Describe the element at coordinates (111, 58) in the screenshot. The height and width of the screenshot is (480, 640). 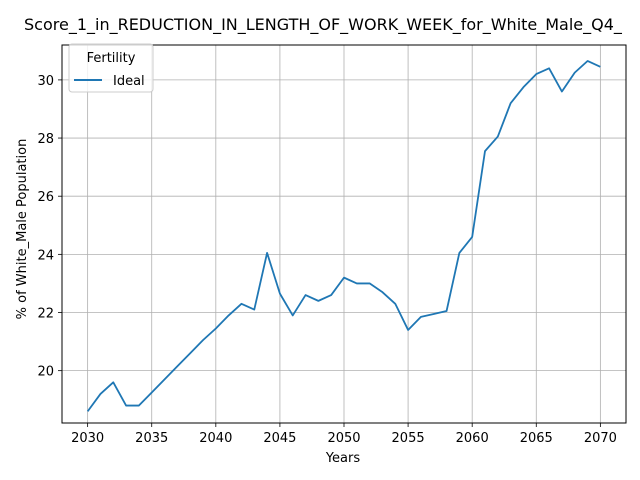
I see `legend-title: Fertility` at that location.